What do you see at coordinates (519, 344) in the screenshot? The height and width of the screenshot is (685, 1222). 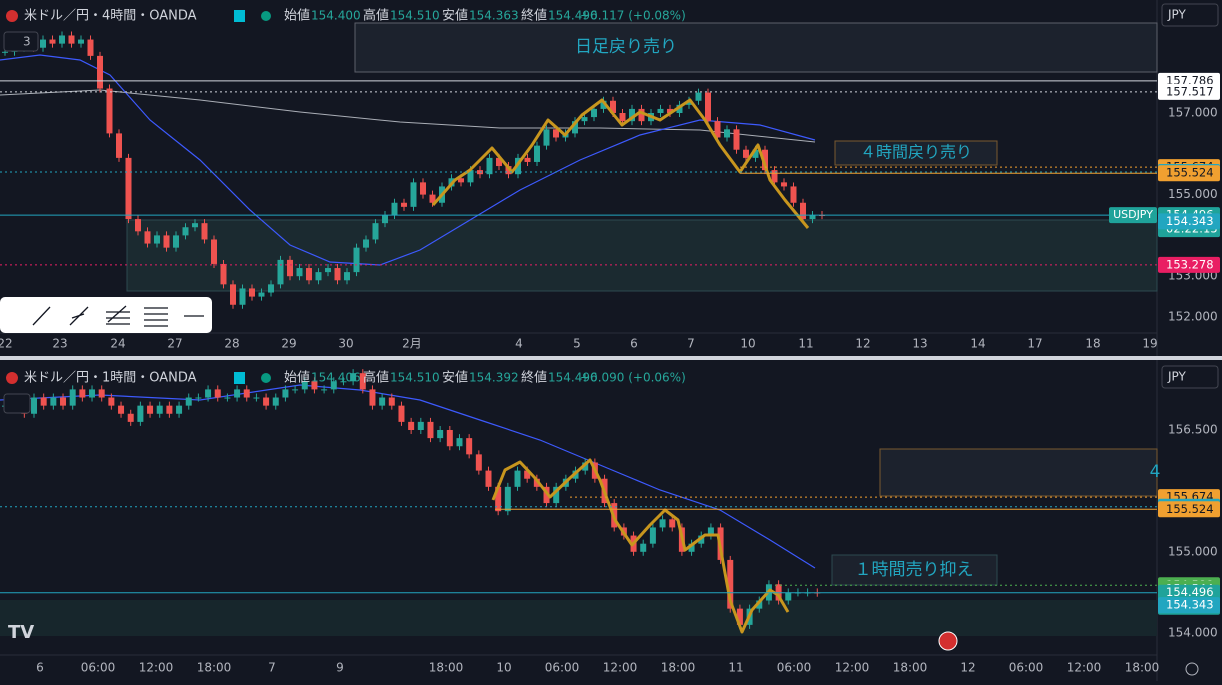 I see `time-label: 4` at bounding box center [519, 344].